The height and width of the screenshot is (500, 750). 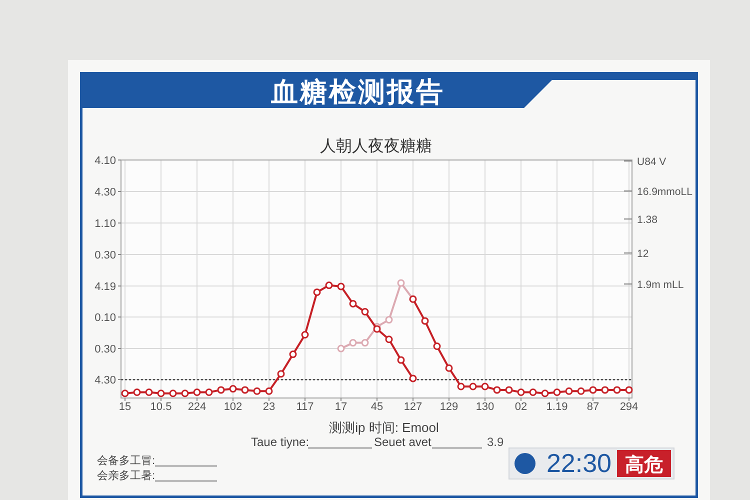 What do you see at coordinates (521, 407) in the screenshot?
I see `x-tick-label: 02` at bounding box center [521, 407].